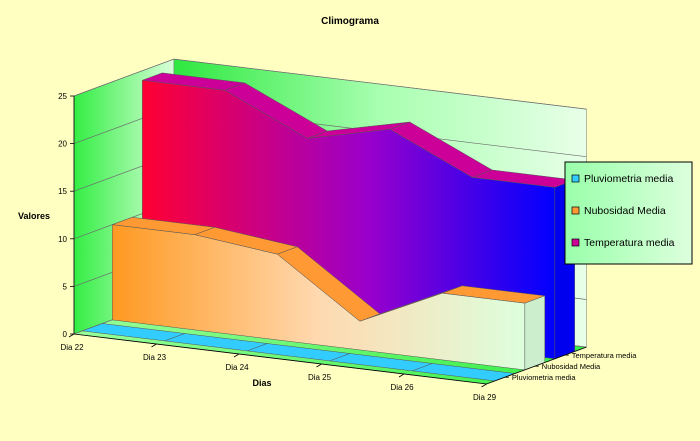 The height and width of the screenshot is (441, 700). I want to click on legend-box, so click(628, 213).